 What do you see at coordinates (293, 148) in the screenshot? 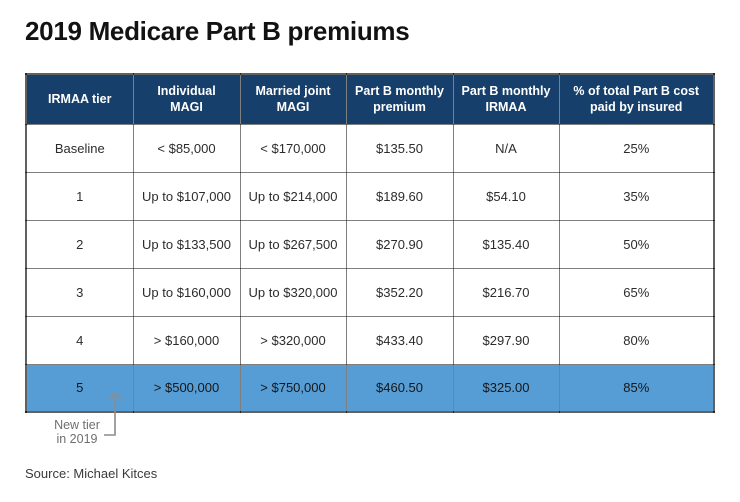
I see `cell: < $170,000` at bounding box center [293, 148].